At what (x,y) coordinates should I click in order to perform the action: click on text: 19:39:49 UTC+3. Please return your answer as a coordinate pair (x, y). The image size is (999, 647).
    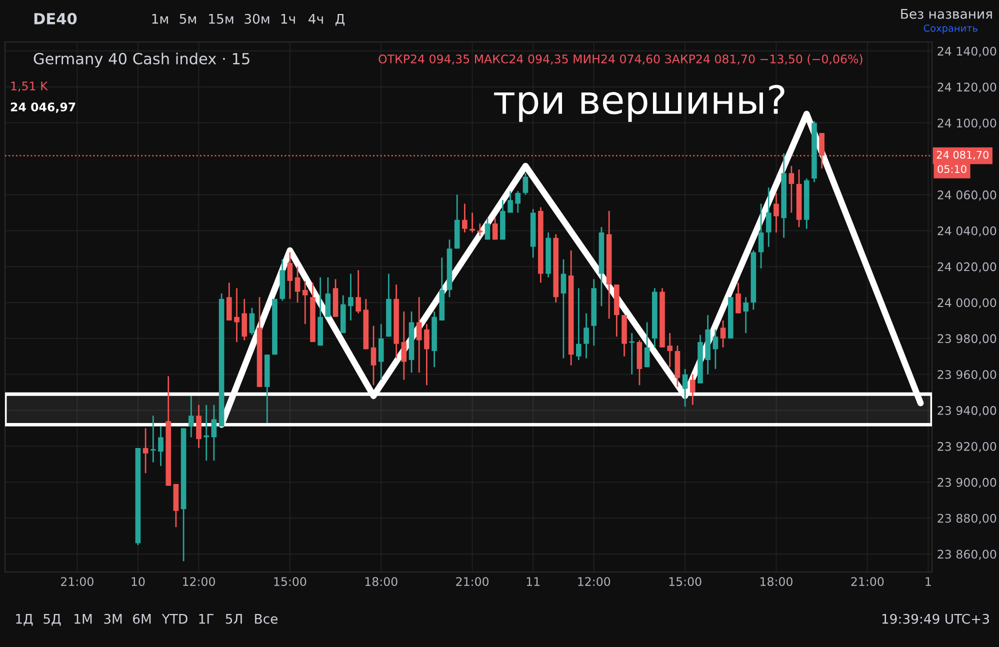
    Looking at the image, I should click on (935, 619).